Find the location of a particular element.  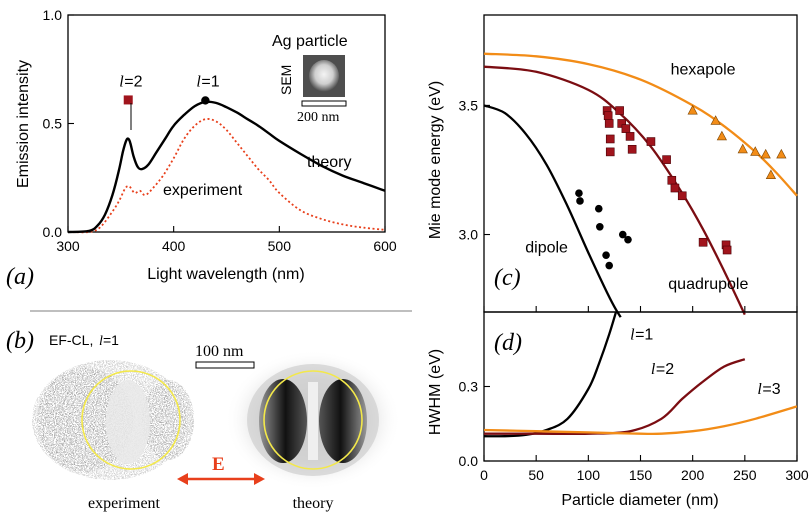

y-tick-label: 0.3 is located at coordinates (469, 387).